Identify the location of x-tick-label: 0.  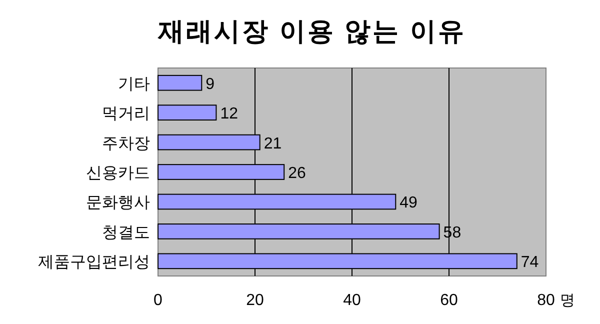
(158, 300).